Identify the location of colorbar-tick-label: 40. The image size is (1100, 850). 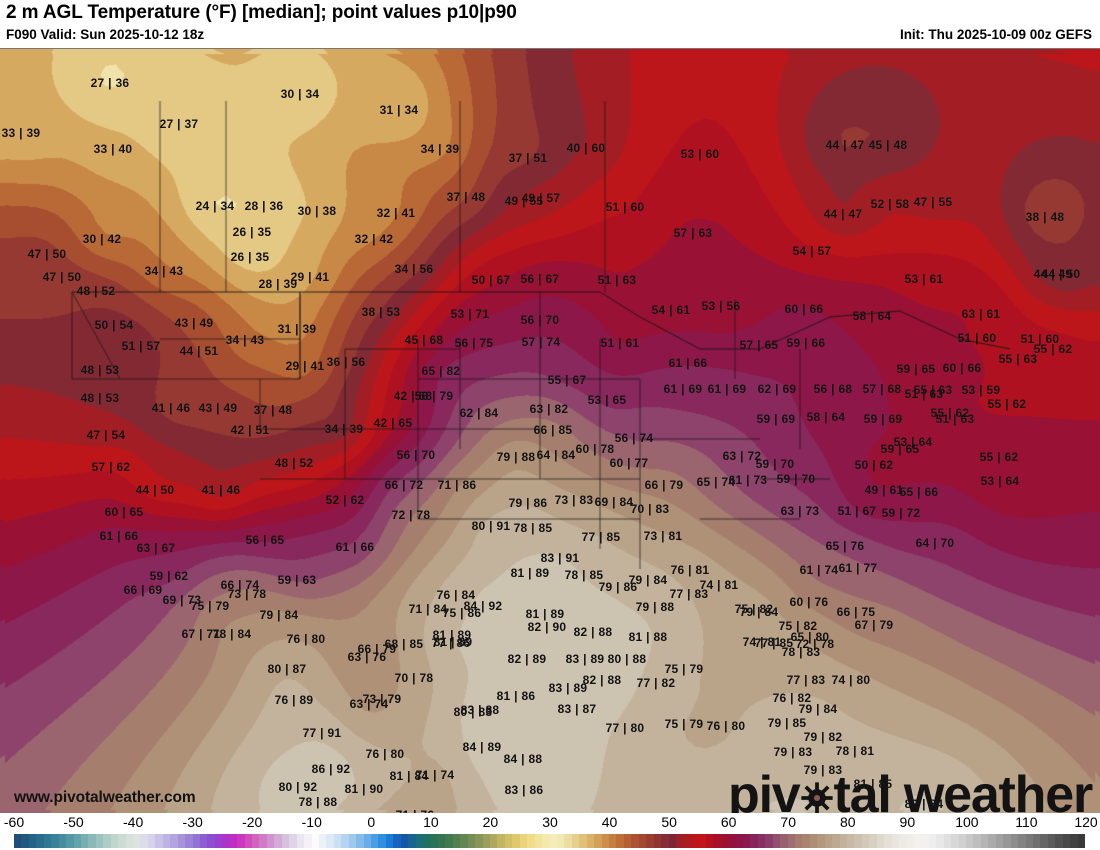
(609, 822).